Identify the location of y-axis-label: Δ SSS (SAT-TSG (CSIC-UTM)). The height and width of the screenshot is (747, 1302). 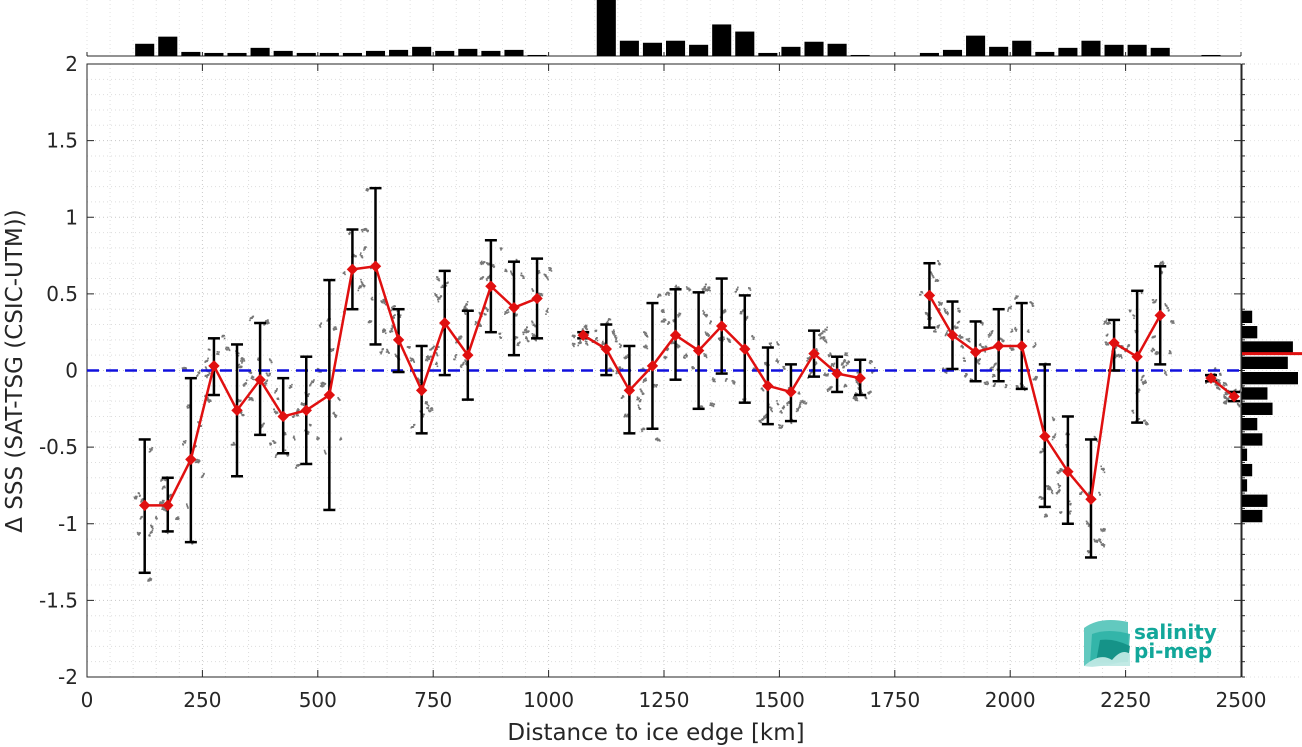
(15, 370).